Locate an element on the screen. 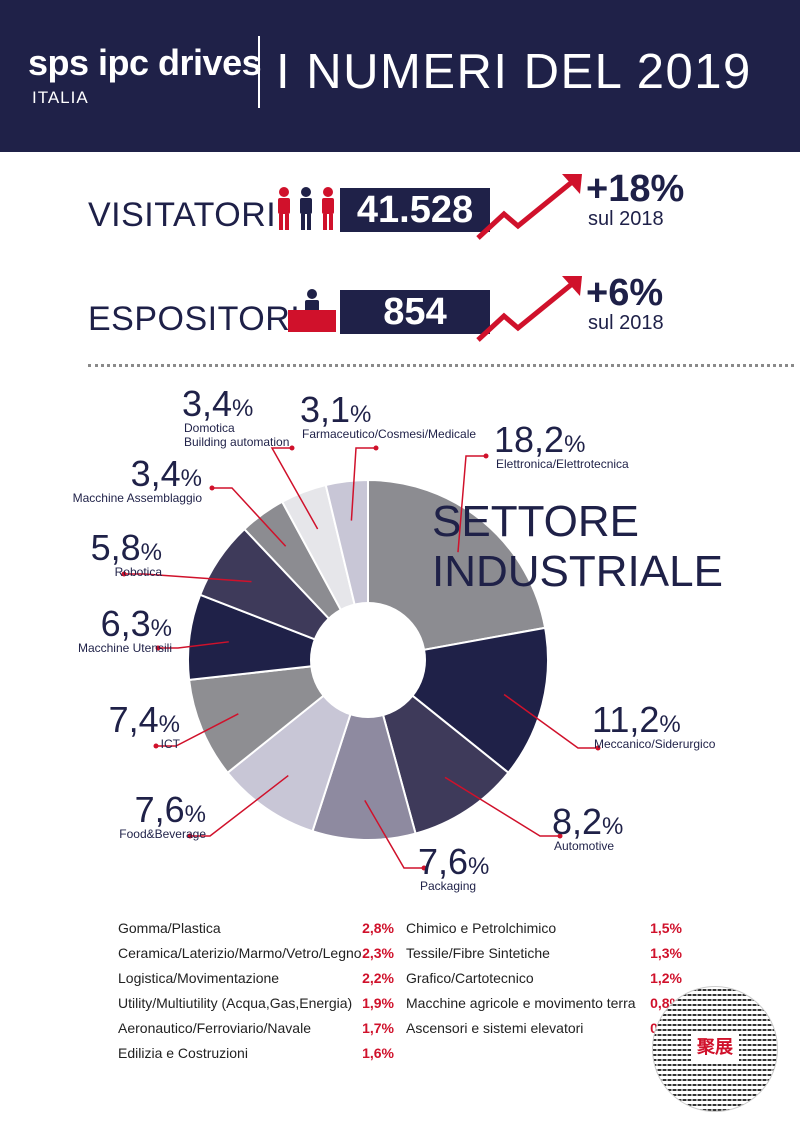 The height and width of the screenshot is (1128, 800). header-banner: sps ipc drives ITALIA I NUMERI DEL 2019 is located at coordinates (400, 76).